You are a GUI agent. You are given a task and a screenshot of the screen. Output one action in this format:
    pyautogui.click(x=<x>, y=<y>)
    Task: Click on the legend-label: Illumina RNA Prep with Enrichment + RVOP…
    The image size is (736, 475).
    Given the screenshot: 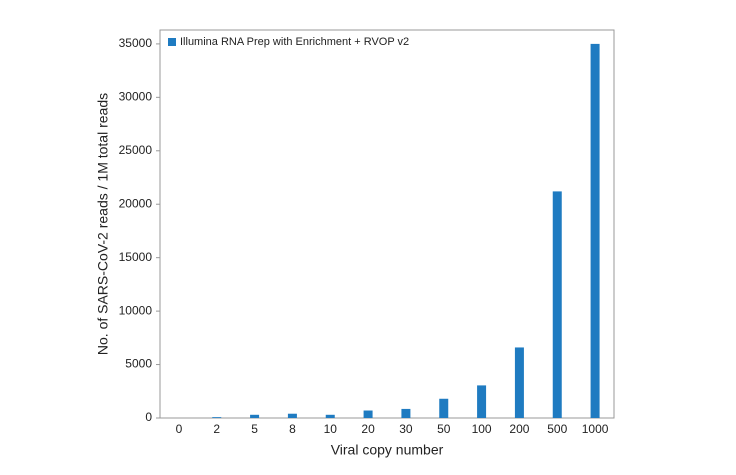 What is the action you would take?
    pyautogui.click(x=294, y=42)
    